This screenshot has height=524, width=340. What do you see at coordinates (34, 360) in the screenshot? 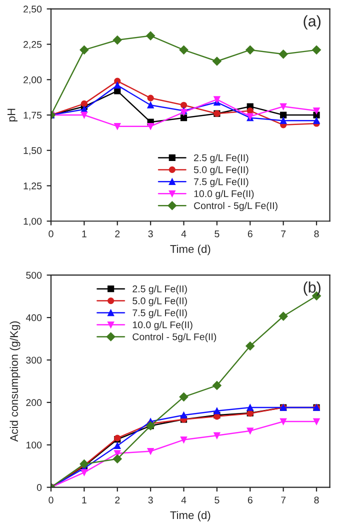
I see `y-tick-label: 300` at bounding box center [34, 360].